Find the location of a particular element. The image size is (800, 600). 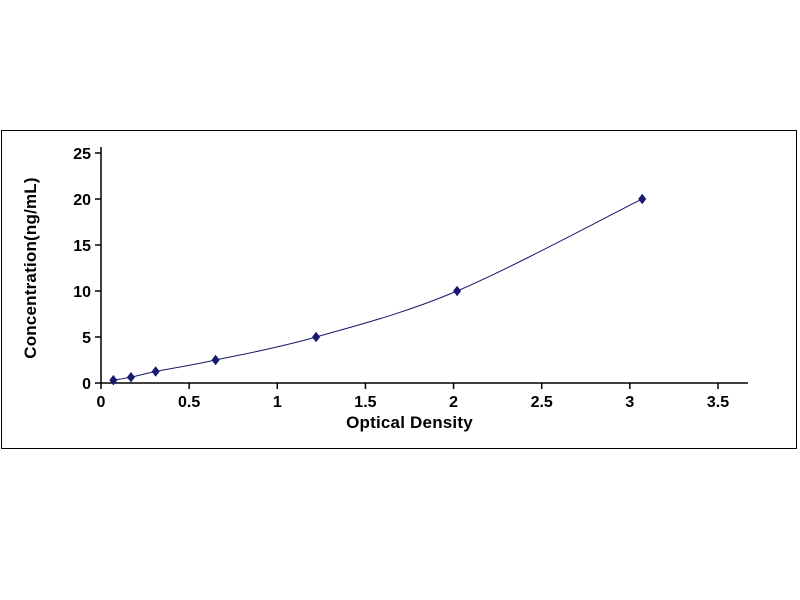

x-tick-label: 2 is located at coordinates (453, 402).